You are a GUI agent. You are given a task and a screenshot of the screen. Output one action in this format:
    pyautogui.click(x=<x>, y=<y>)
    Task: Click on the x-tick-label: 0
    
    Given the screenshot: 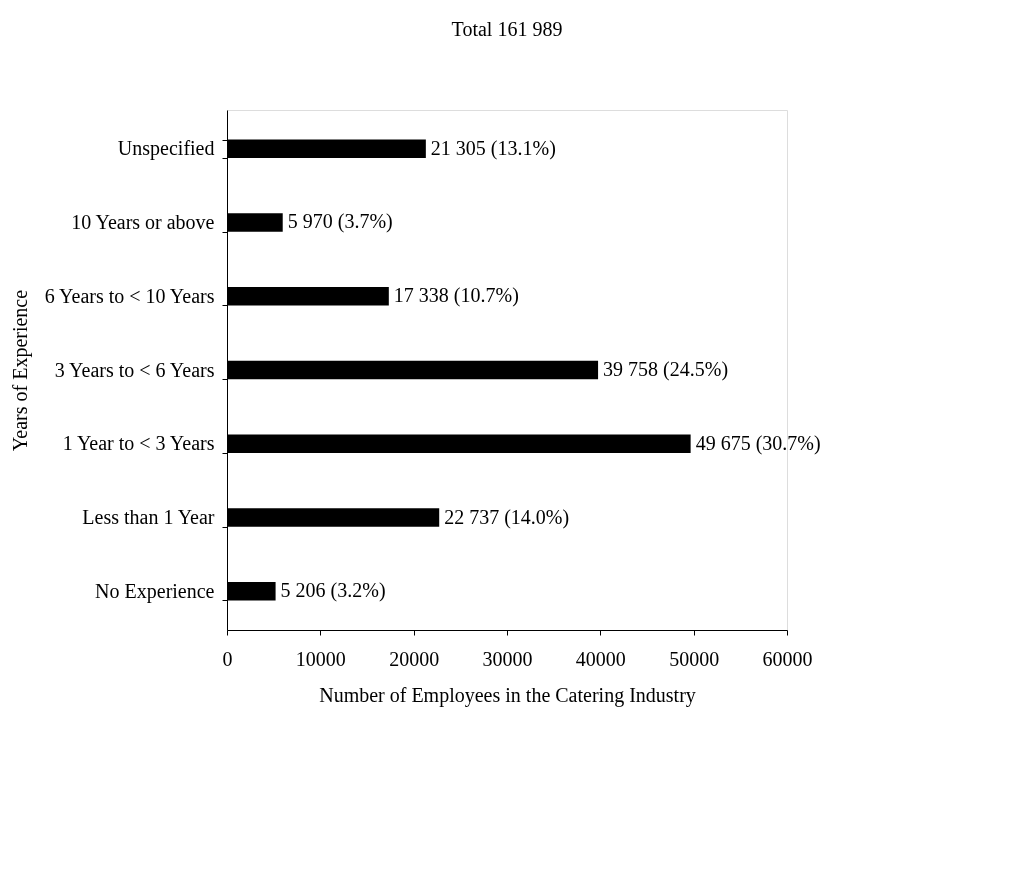 What is the action you would take?
    pyautogui.click(x=227, y=658)
    